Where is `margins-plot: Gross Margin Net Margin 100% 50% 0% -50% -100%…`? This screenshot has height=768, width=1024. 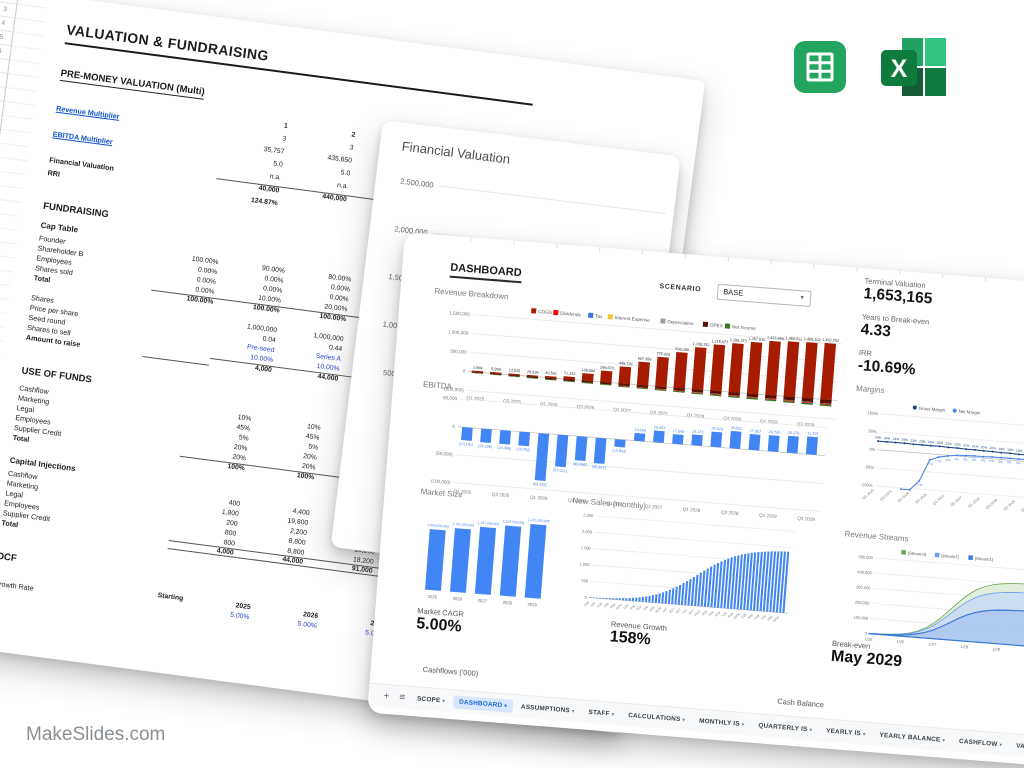
margins-plot: Gross Margin Net Margin 100% 50% 0% -50% -100%… is located at coordinates (934, 469).